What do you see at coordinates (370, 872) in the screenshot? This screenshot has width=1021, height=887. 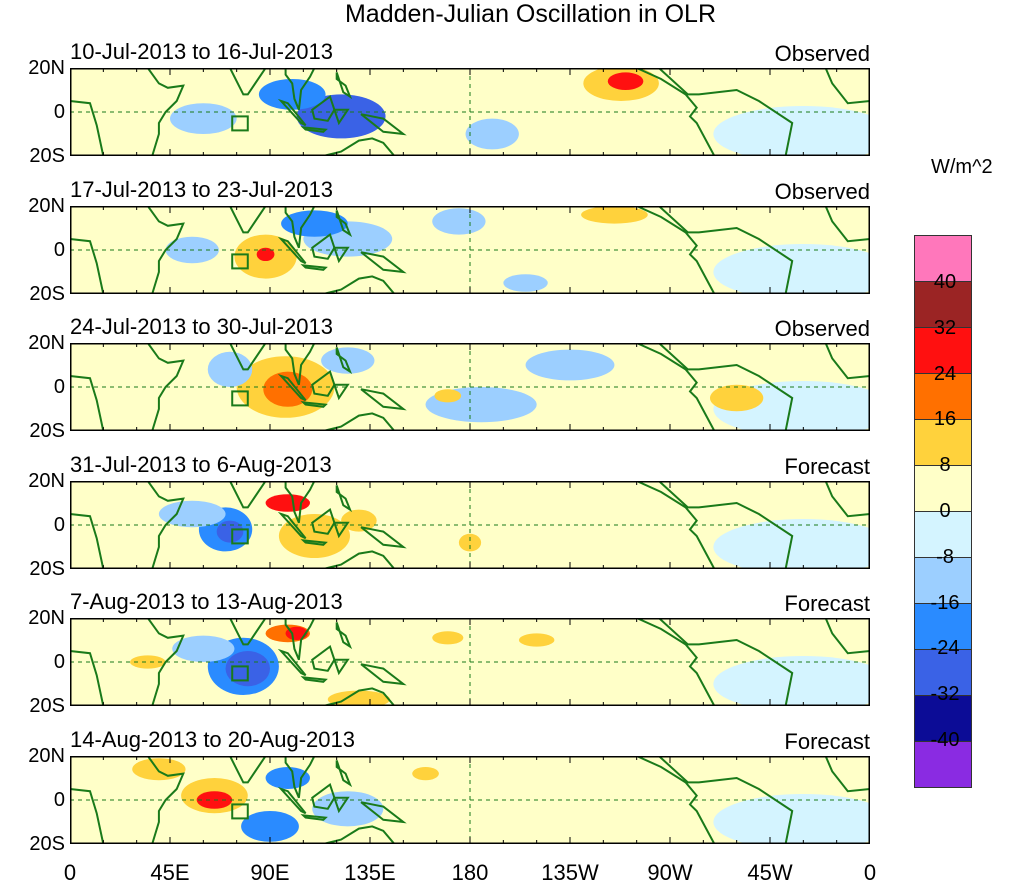 I see `x-tick-label: 135E` at bounding box center [370, 872].